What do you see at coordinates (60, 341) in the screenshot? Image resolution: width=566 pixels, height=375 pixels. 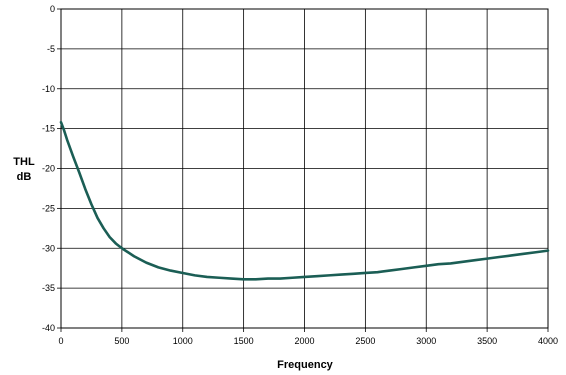 I see `x-tick-label: 0` at bounding box center [60, 341].